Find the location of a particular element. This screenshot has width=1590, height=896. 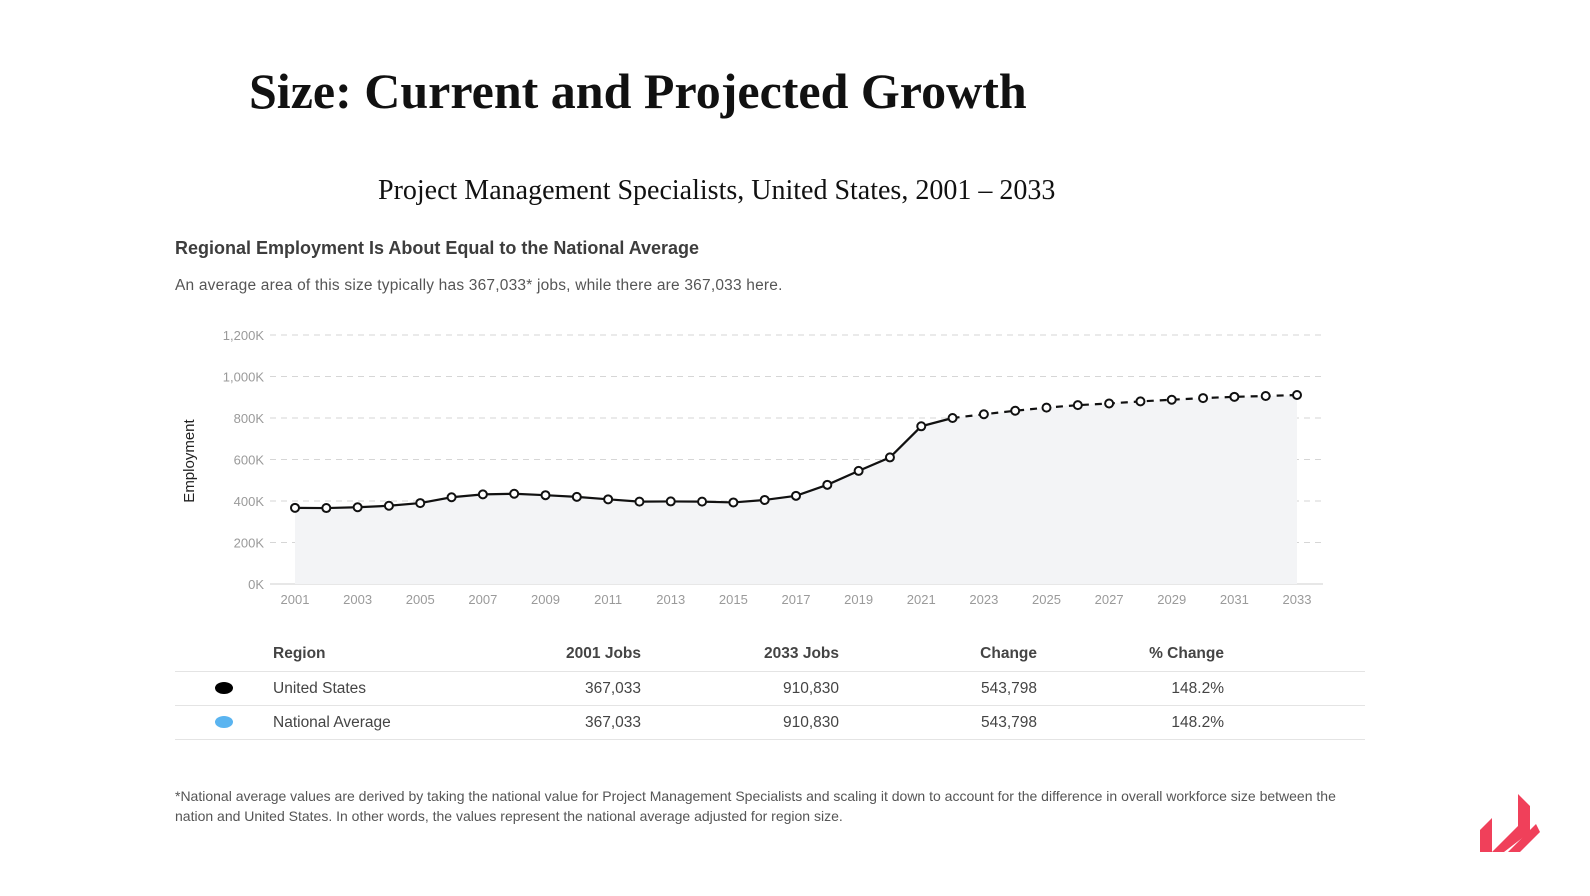

x-tick-label: 2021 is located at coordinates (921, 599).